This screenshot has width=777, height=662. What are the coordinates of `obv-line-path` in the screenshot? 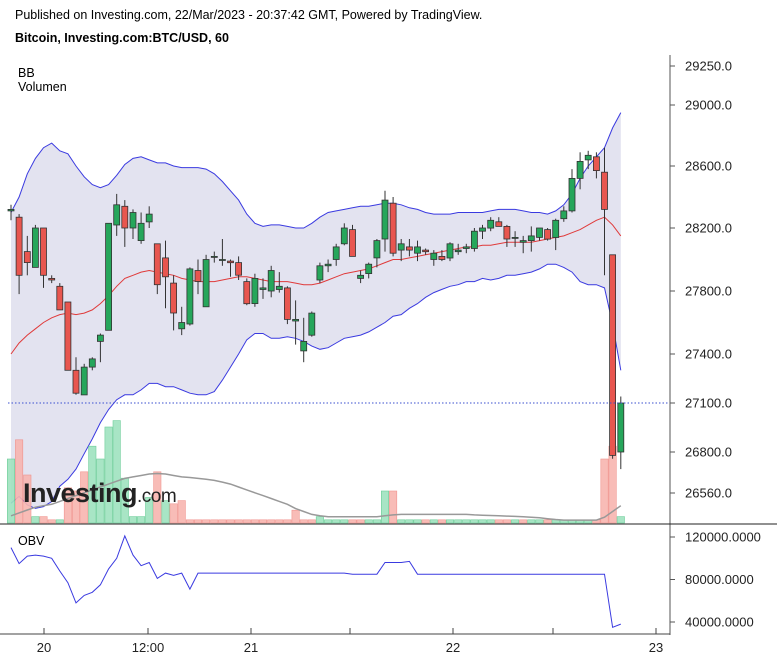 It's located at (315, 581).